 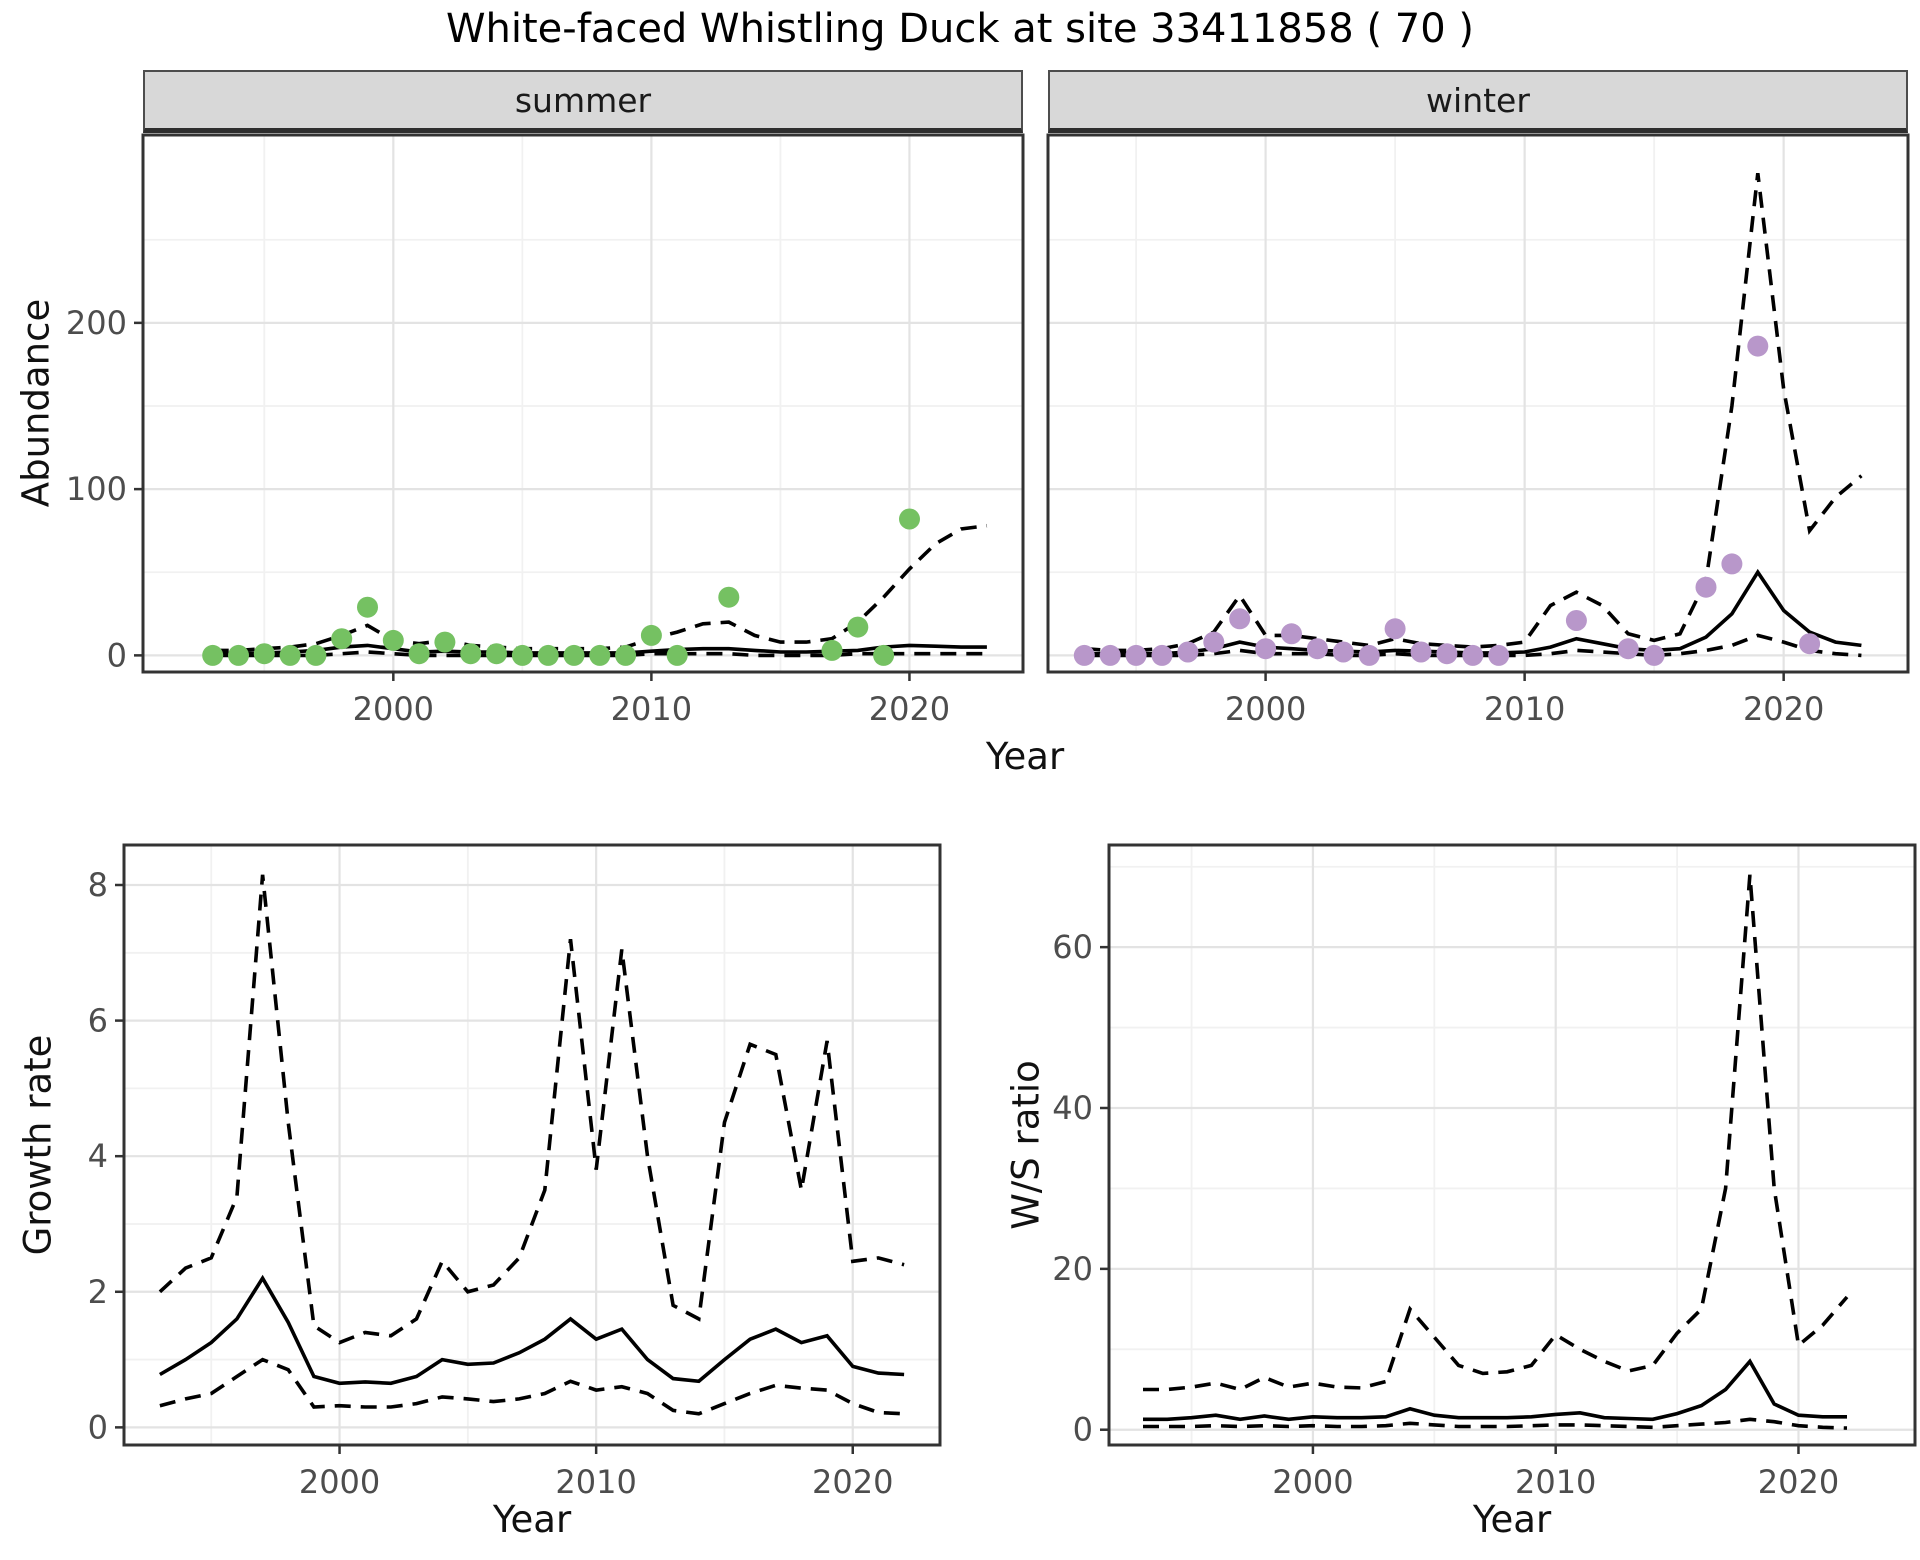 I want to click on growth-year-axis-title: Year, so click(x=532, y=1519).